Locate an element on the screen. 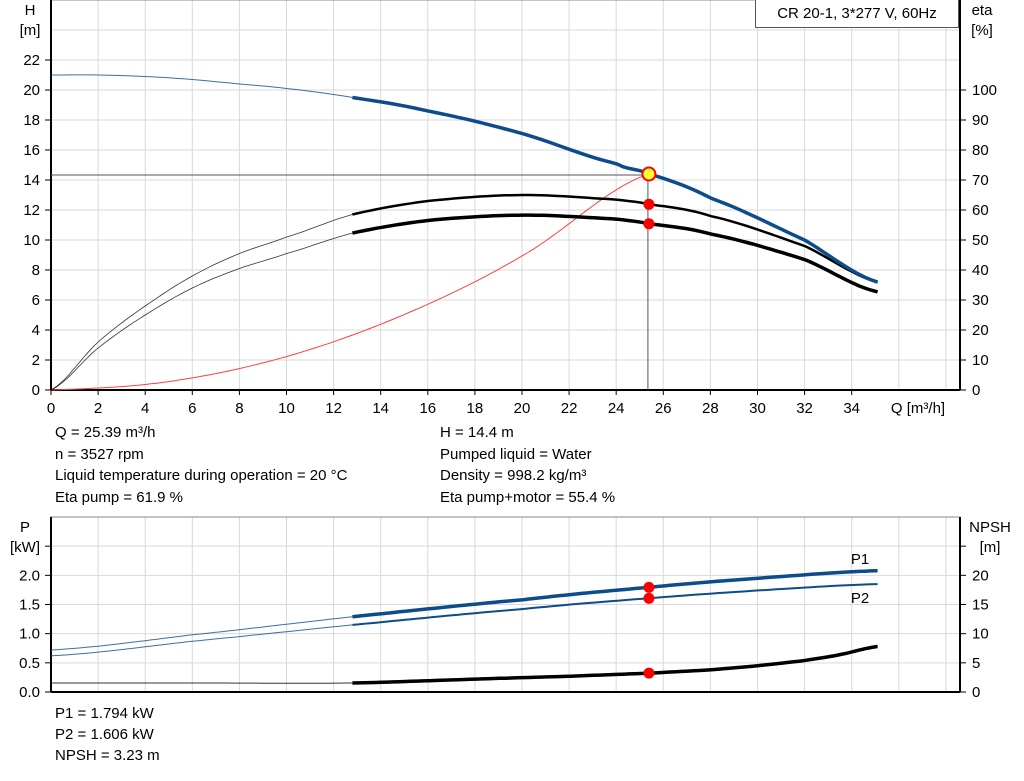 The width and height of the screenshot is (1024, 781). y-axis-unit: [m] is located at coordinates (30, 30).